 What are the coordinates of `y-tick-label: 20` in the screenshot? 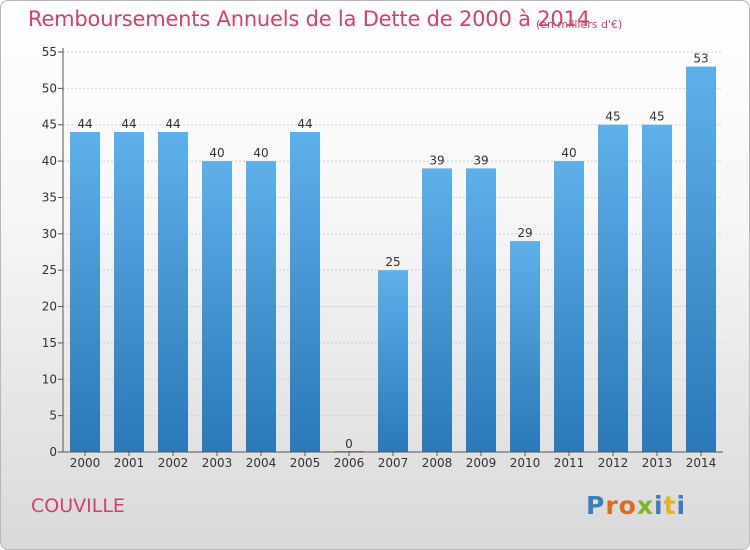 It's located at (49, 307).